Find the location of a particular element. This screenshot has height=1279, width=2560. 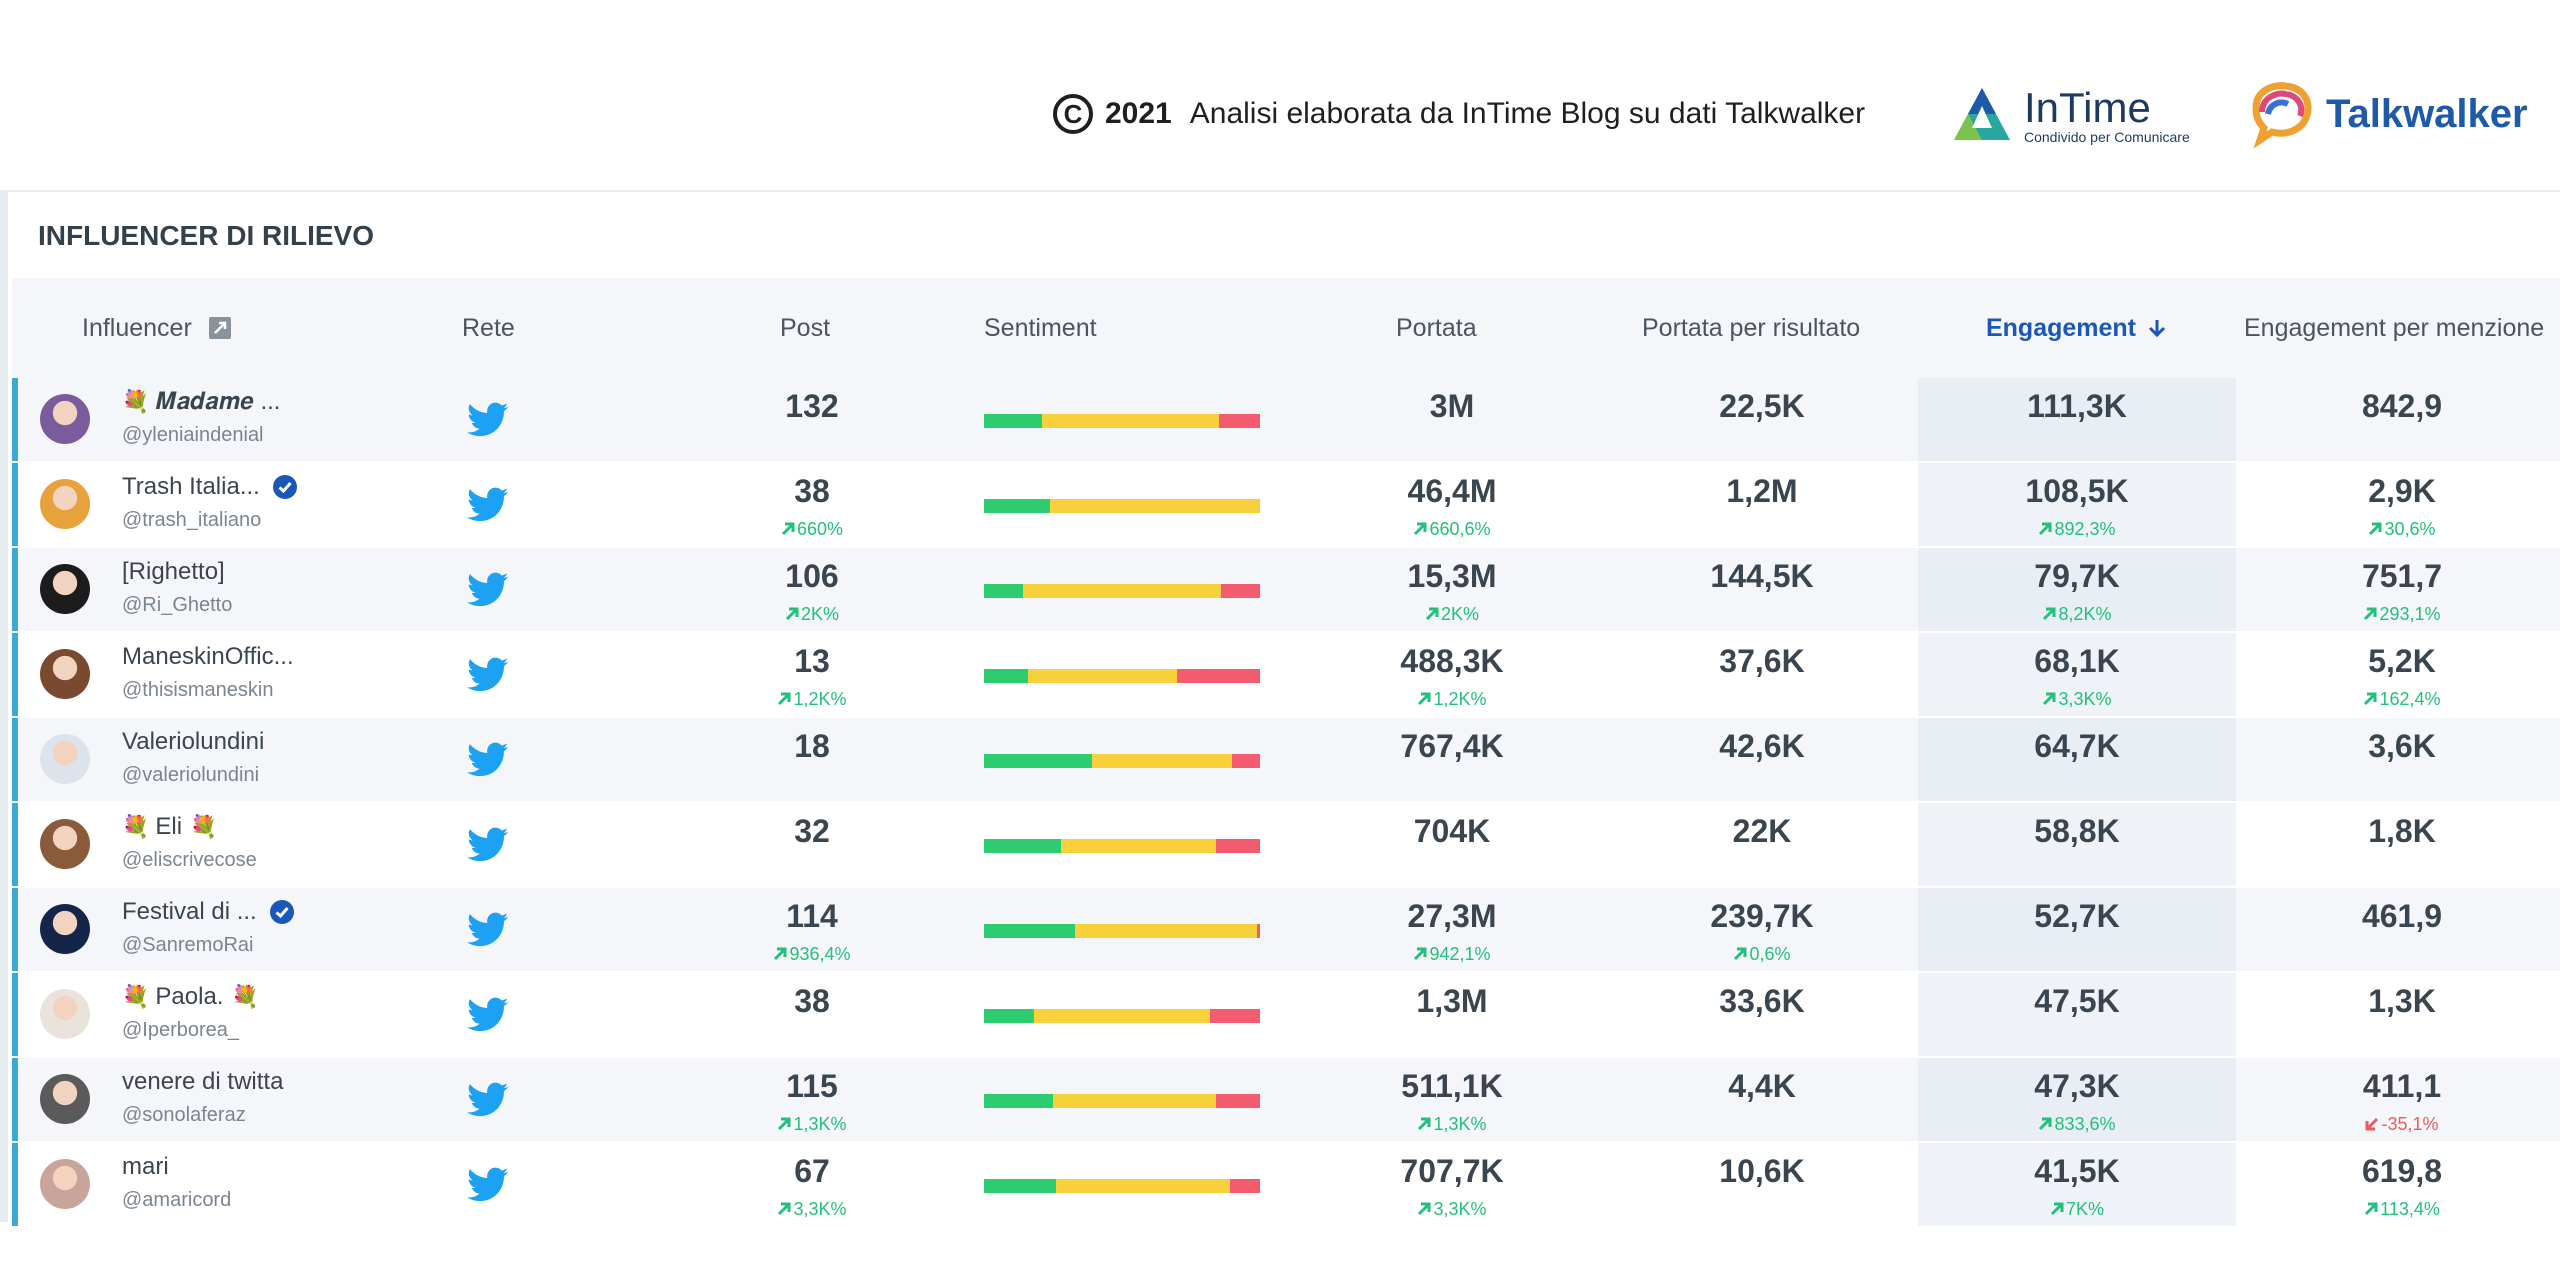

col-engagement: Engagement is located at coordinates (2077, 331).